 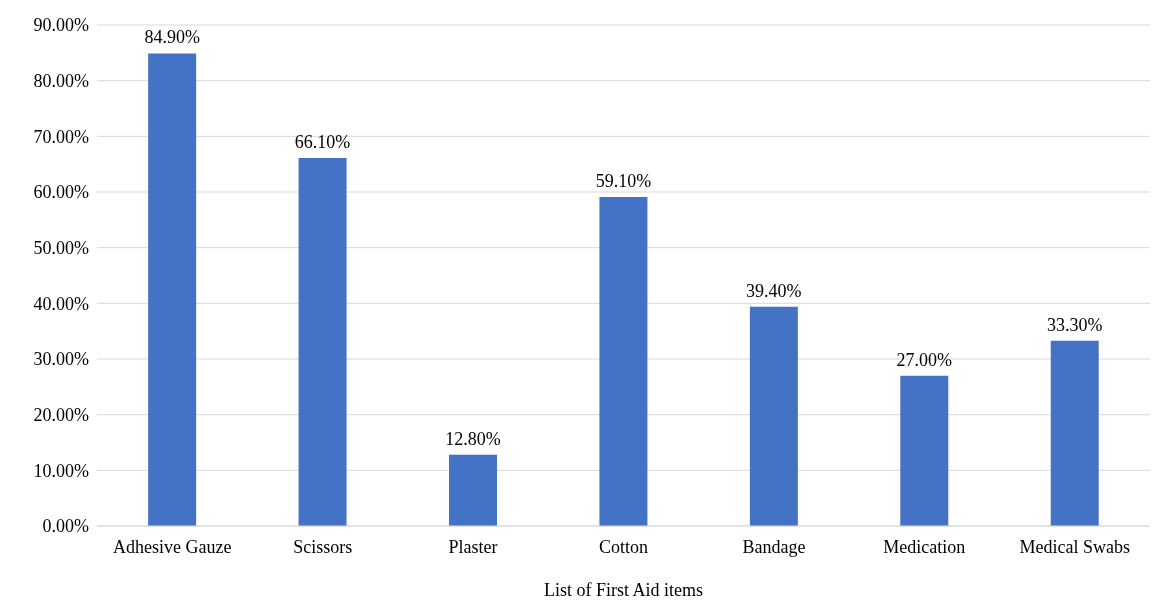 What do you see at coordinates (61, 248) in the screenshot?
I see `y-tick-label: 50.00%` at bounding box center [61, 248].